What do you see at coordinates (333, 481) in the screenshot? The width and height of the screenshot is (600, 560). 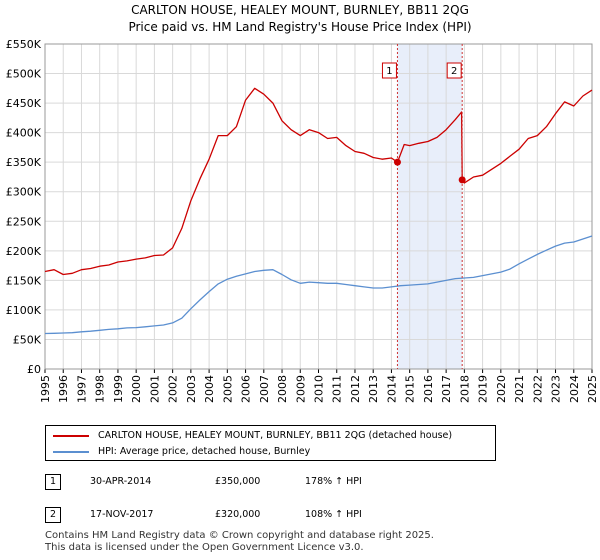 I see `transaction-hpi: 178% ↑ HPI` at bounding box center [333, 481].